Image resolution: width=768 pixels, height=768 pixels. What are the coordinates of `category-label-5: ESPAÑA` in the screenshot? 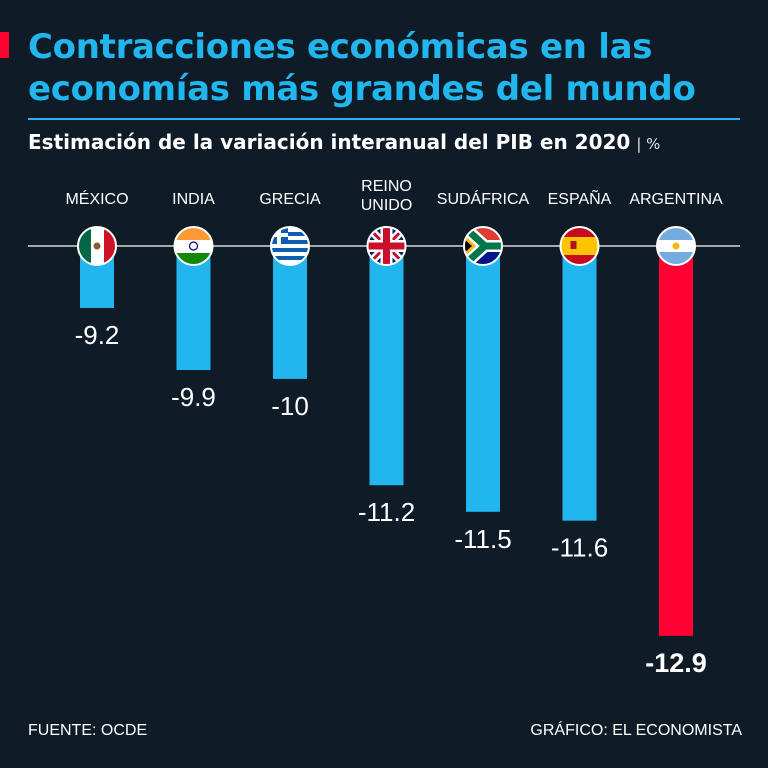 It's located at (580, 198).